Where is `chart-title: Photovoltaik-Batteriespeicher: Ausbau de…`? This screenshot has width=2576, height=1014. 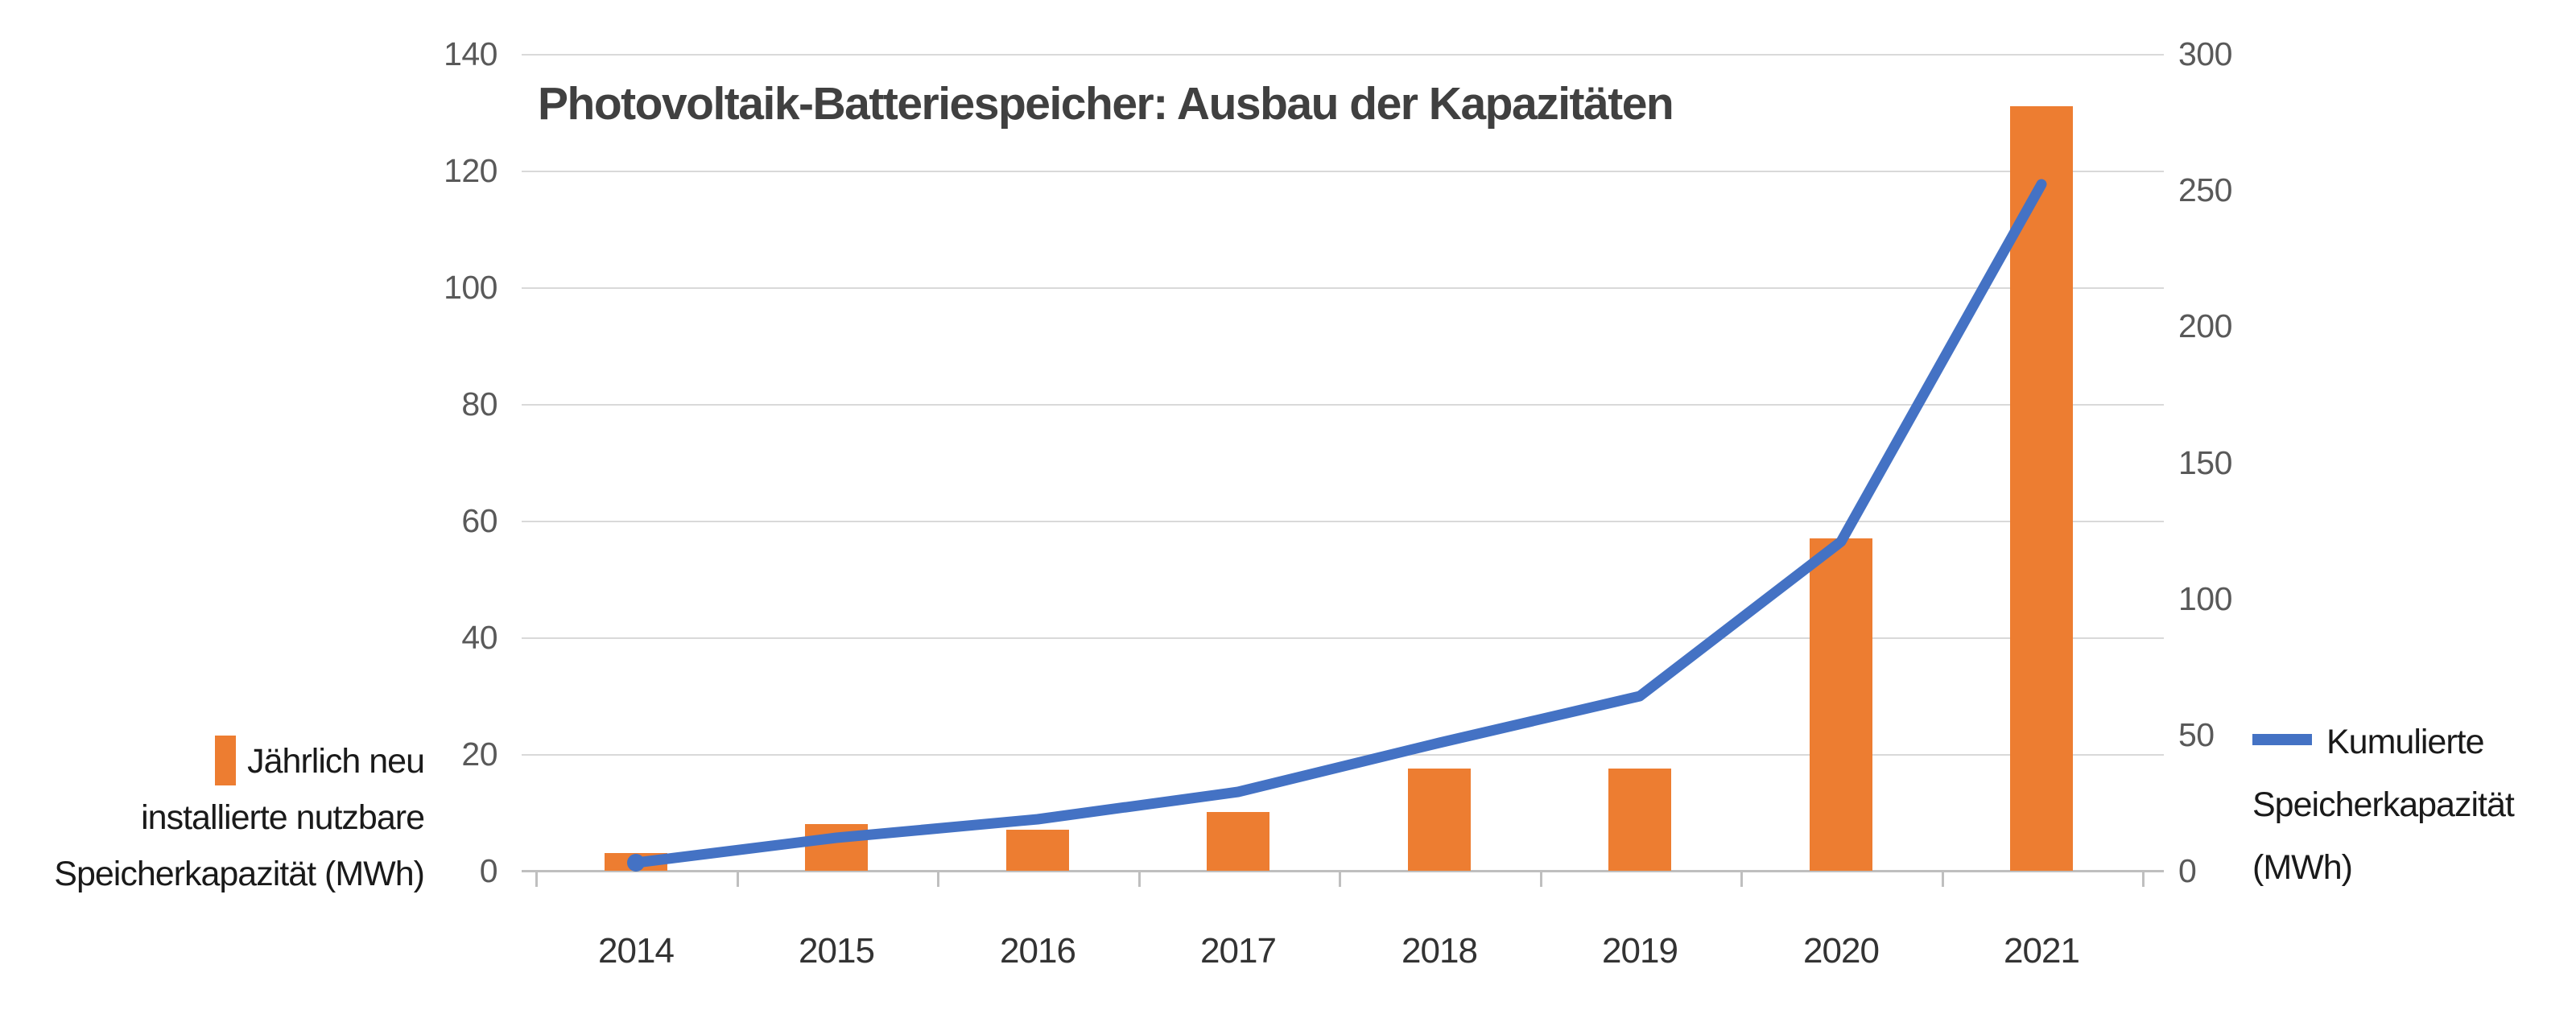
chart-title: Photovoltaik-Batteriespeicher: Ausbau de… is located at coordinates (1106, 104).